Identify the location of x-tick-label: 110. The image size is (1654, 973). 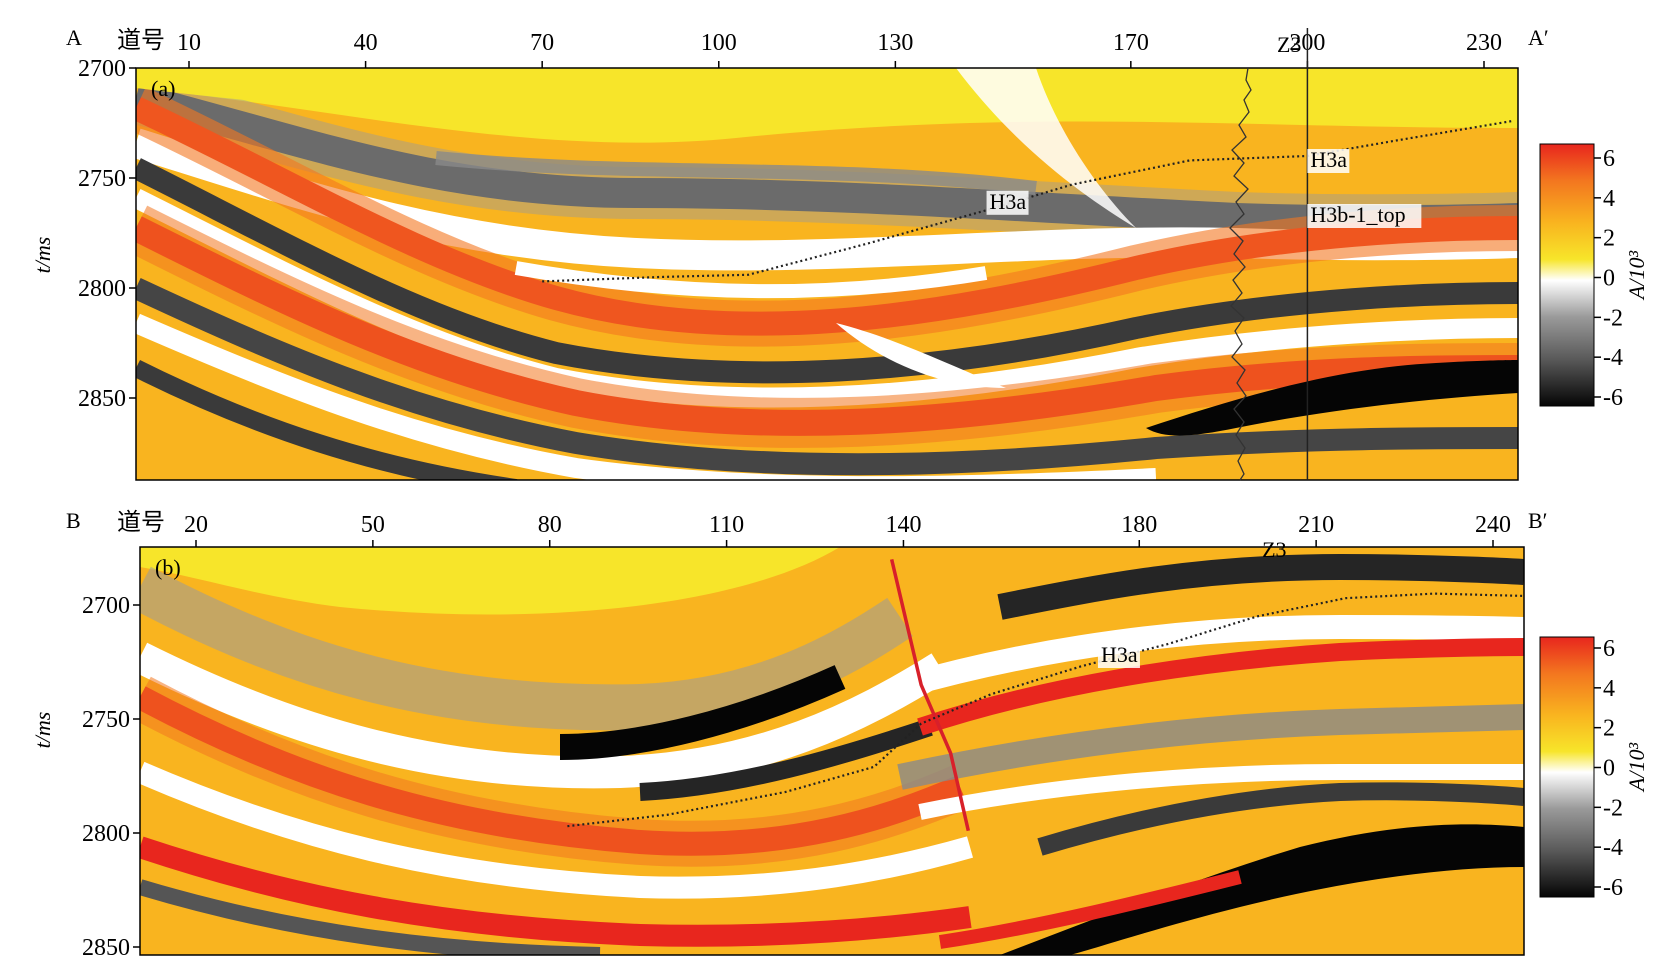
(726, 525).